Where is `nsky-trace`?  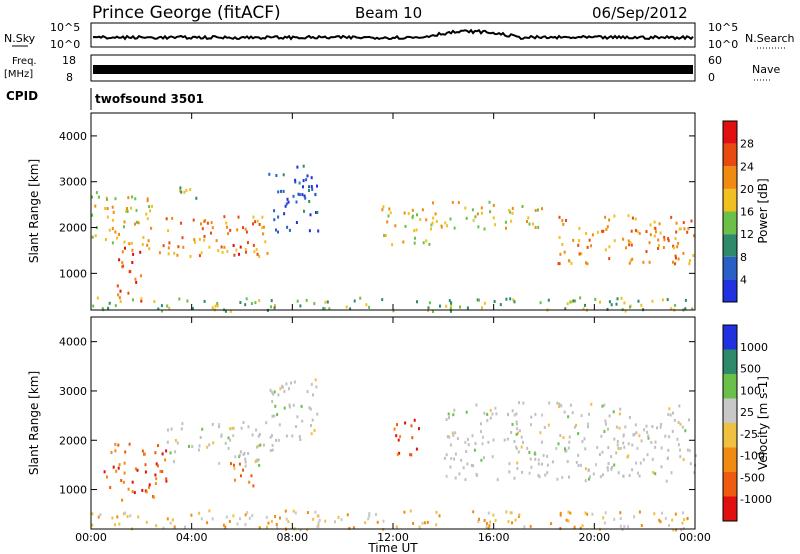
nsky-trace is located at coordinates (393, 34).